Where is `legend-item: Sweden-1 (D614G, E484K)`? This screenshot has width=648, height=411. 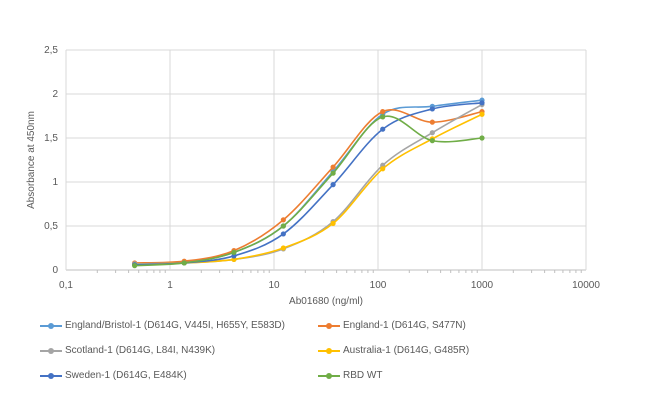
legend-item: Sweden-1 (D614G, E484K) is located at coordinates (113, 375).